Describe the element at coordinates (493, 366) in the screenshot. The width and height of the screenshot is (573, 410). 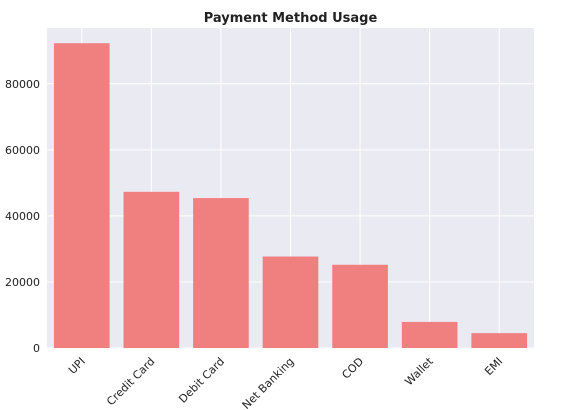
I see `x-tick-label: EMI` at that location.